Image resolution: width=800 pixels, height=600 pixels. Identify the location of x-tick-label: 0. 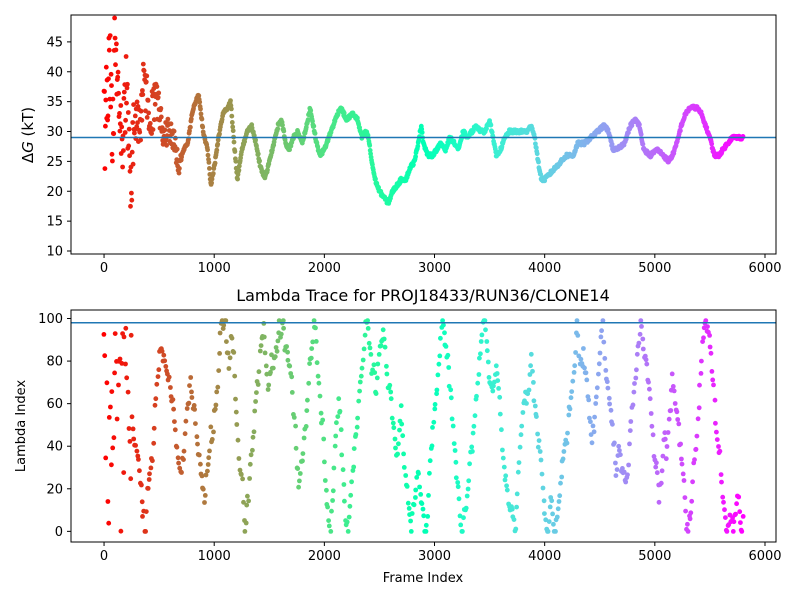
(104, 268).